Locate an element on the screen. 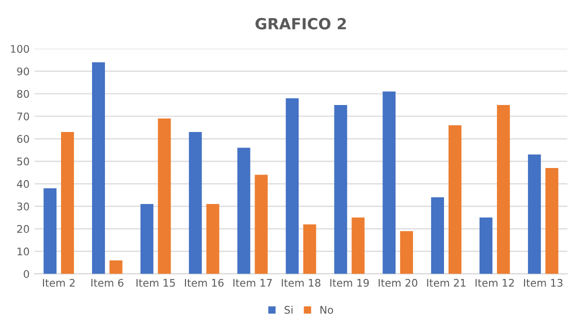 Image resolution: width=576 pixels, height=336 pixels. y-tick-label: 90 is located at coordinates (23, 71).